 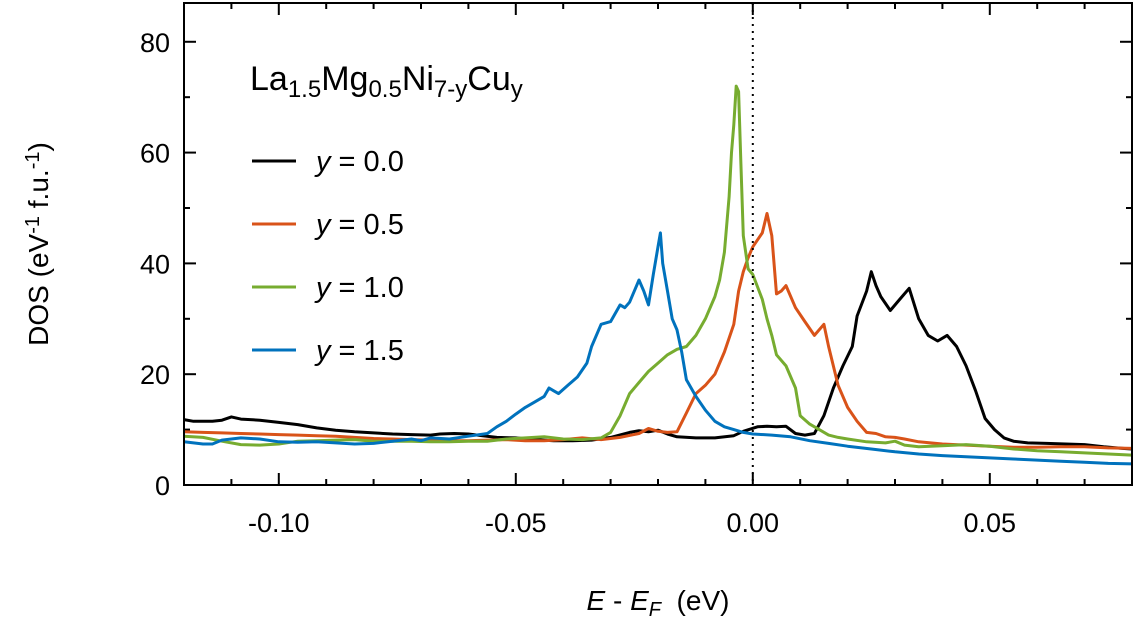 What do you see at coordinates (344, 79) in the screenshot?
I see `rich-text-part: Mg` at bounding box center [344, 79].